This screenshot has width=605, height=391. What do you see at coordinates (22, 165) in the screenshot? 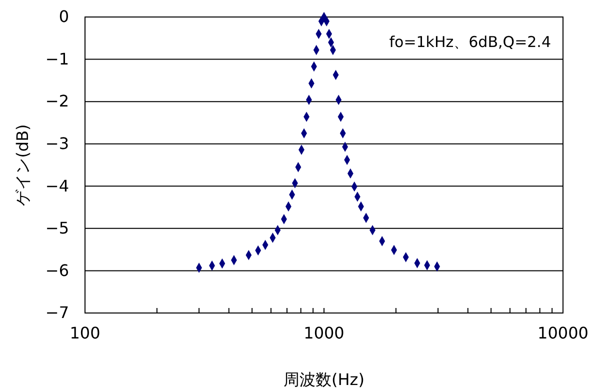
I see `y-axis-title: ゲイン(dB)` at bounding box center [22, 165].